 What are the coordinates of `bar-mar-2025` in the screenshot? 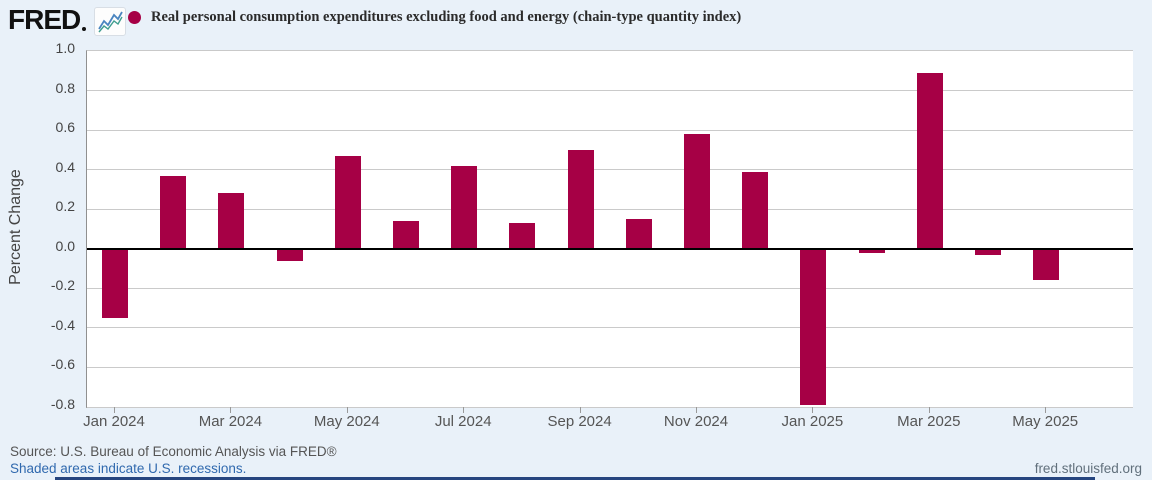 It's located at (929, 160).